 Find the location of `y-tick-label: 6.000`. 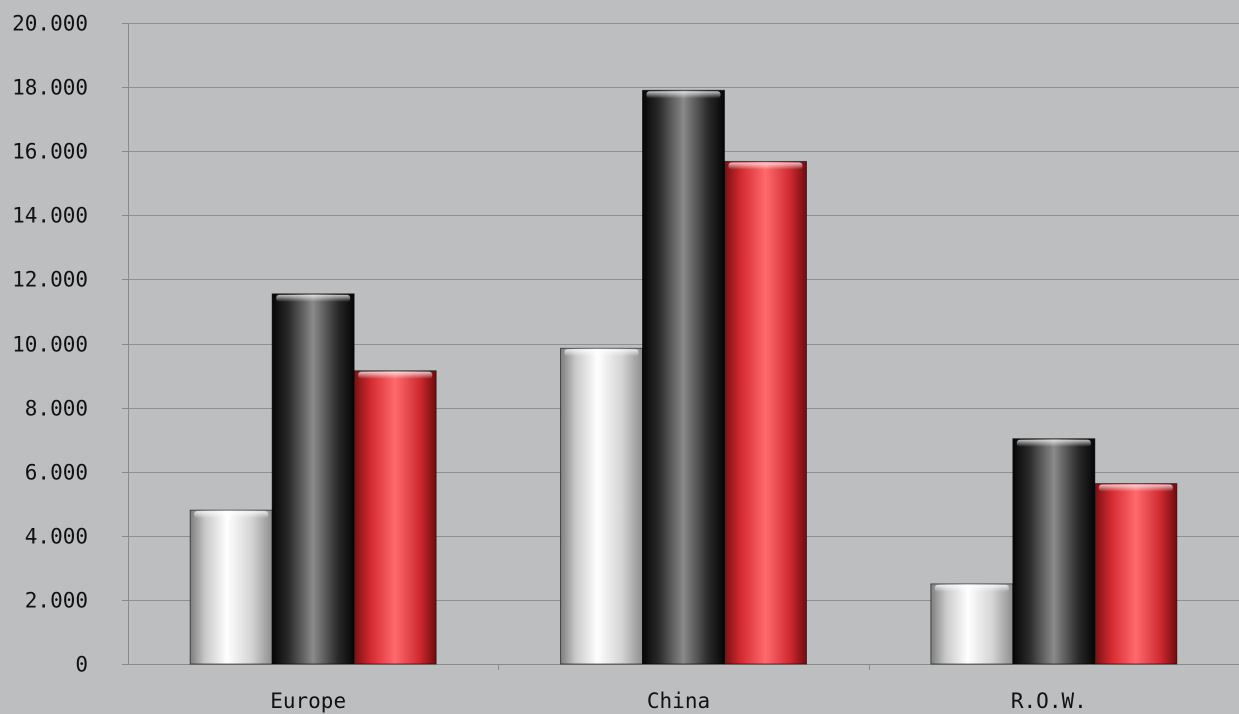

y-tick-label: 6.000 is located at coordinates (56, 473).